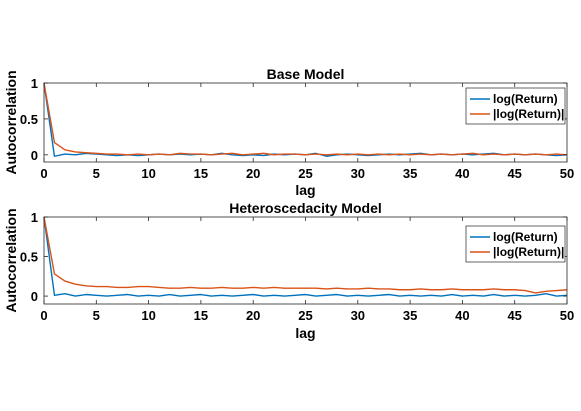 This screenshot has width=581, height=411. Describe the element at coordinates (306, 74) in the screenshot. I see `chart-title: Base Model` at that location.